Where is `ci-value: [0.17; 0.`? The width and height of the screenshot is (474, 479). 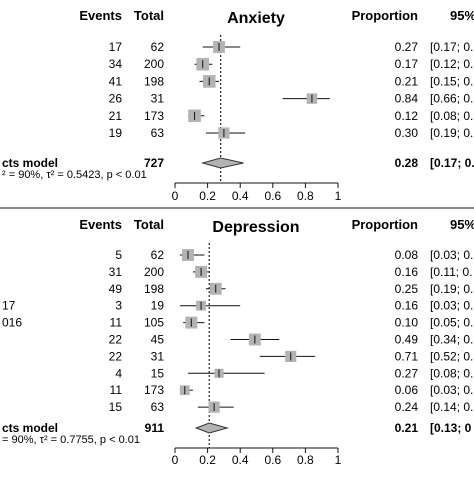 ci-value: [0.17; 0. is located at coordinates (451, 47).